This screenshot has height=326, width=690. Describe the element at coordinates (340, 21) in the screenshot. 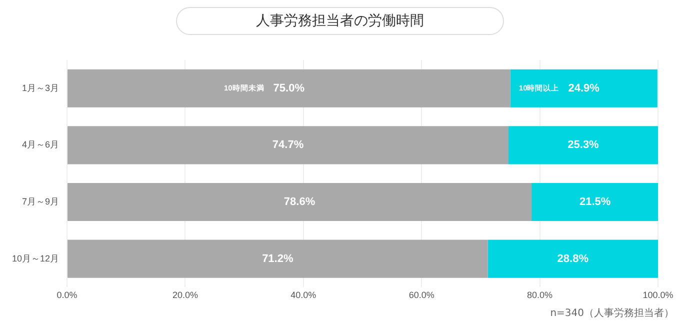

I see `chart-title: 人事労務担当者の労働時間` at that location.